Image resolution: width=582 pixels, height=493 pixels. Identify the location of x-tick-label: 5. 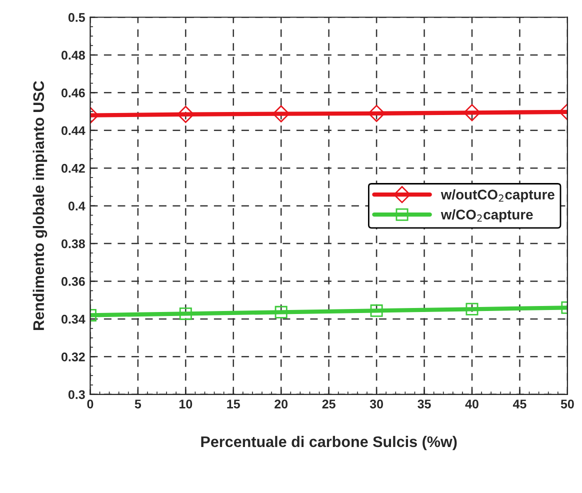
(138, 404).